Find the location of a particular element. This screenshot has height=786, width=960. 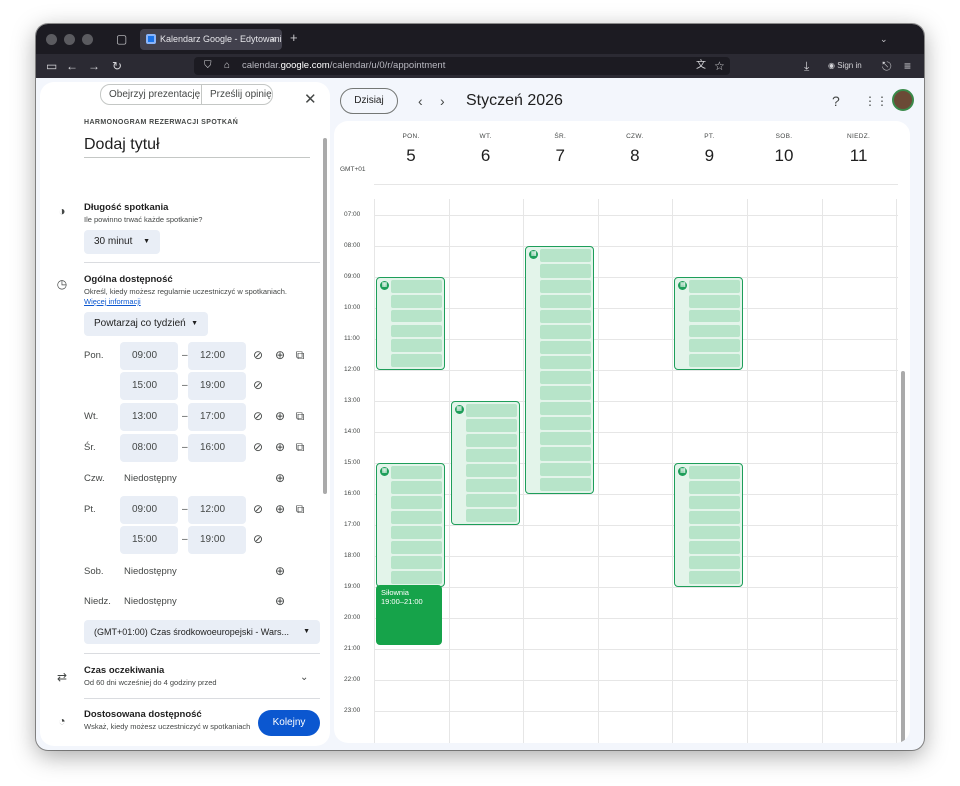

monday-start-2: 15:00 is located at coordinates (149, 386).